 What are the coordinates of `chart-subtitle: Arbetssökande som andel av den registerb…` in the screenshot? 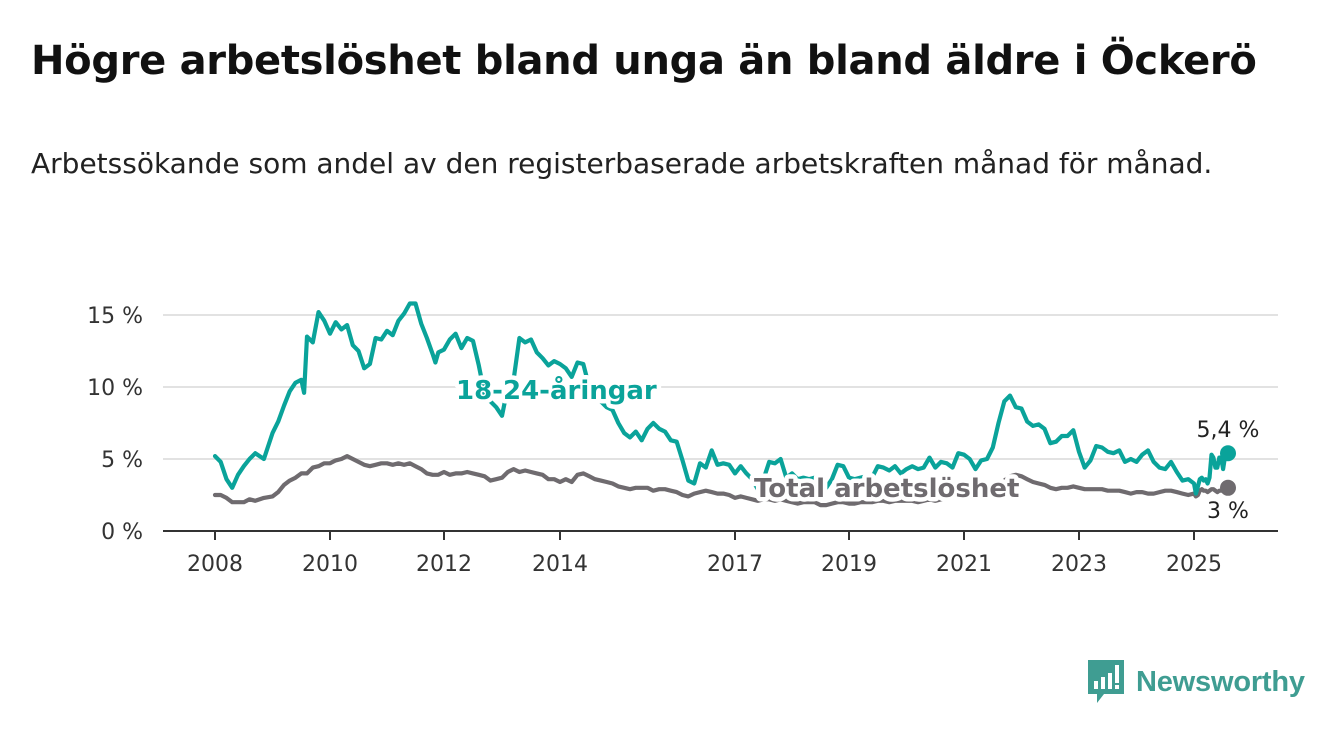 It's located at (622, 163).